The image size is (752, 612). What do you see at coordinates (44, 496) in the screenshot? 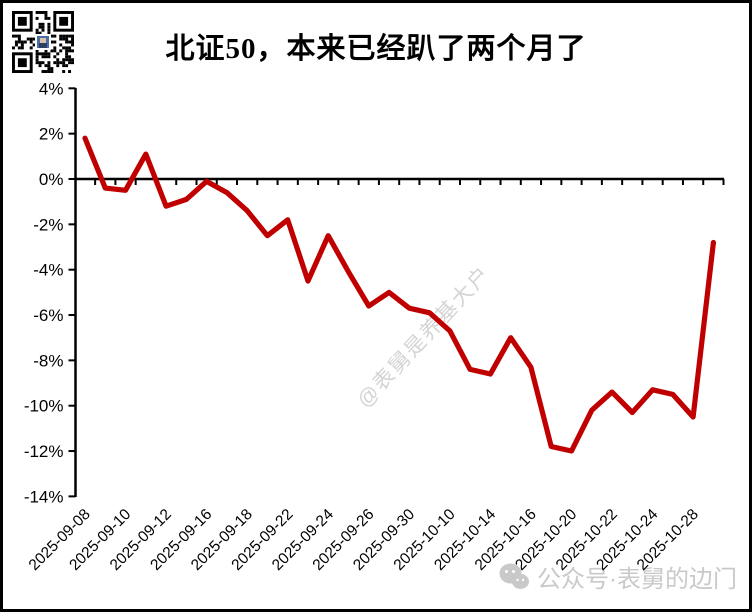
I see `y-tick-label: -14%` at bounding box center [44, 496].